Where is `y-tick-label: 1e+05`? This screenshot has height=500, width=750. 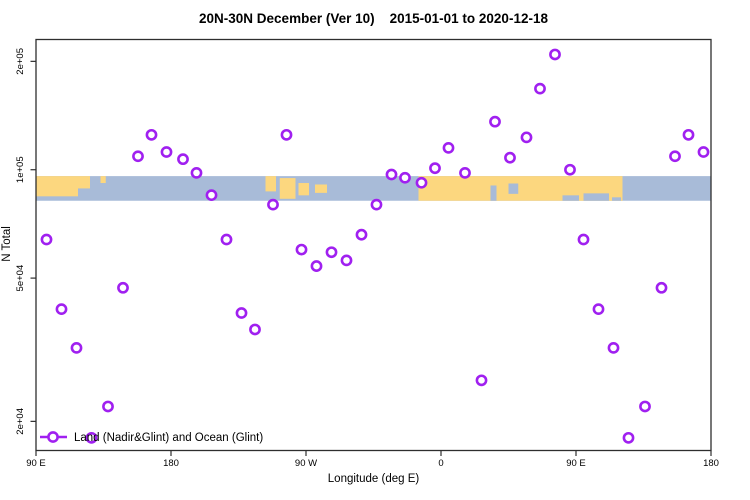 y-tick-label: 1e+05 is located at coordinates (20, 169).